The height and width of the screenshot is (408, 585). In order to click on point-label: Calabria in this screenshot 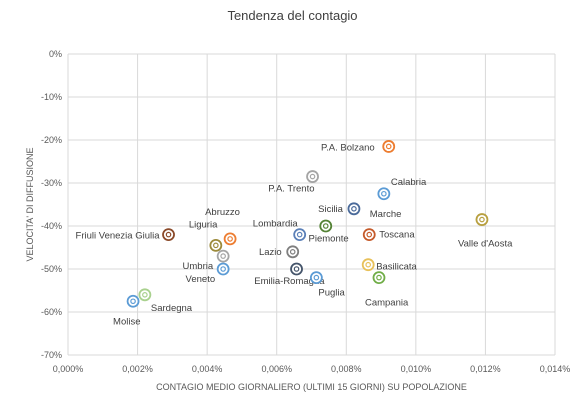, I will do `click(409, 182)`.